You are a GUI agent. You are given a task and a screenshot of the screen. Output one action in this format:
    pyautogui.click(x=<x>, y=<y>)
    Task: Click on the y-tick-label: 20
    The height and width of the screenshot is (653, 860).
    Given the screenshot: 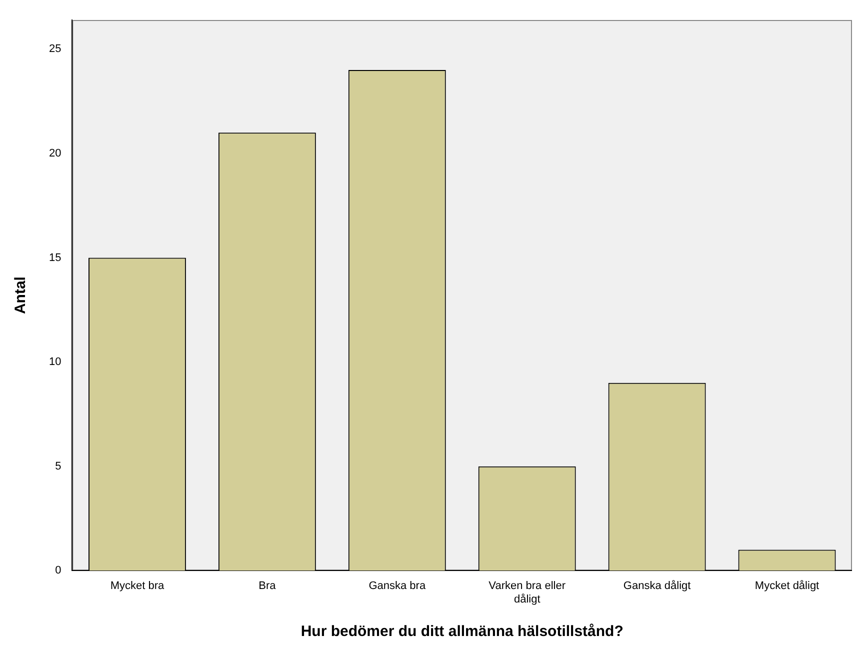 What is the action you would take?
    pyautogui.click(x=55, y=154)
    